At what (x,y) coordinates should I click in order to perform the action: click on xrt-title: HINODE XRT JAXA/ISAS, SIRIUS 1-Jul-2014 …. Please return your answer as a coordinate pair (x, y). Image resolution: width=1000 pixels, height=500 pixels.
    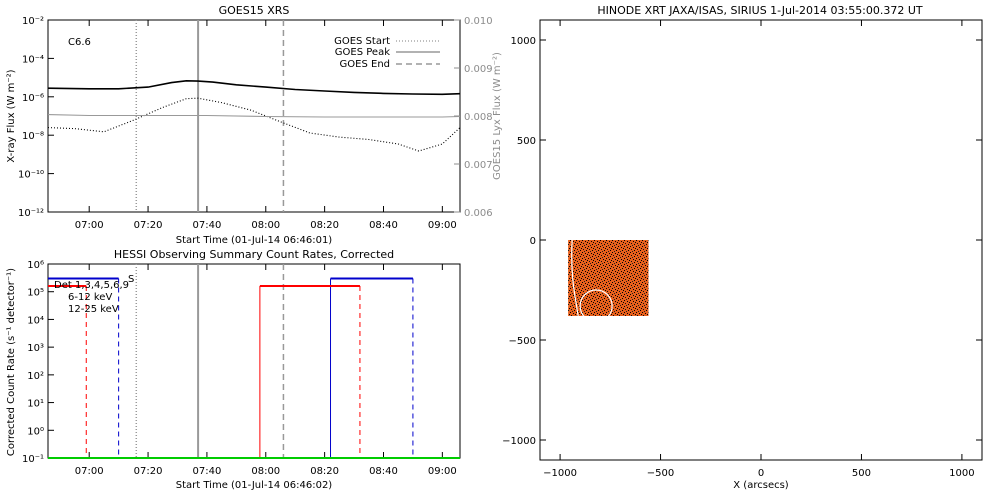
    Looking at the image, I should click on (760, 10).